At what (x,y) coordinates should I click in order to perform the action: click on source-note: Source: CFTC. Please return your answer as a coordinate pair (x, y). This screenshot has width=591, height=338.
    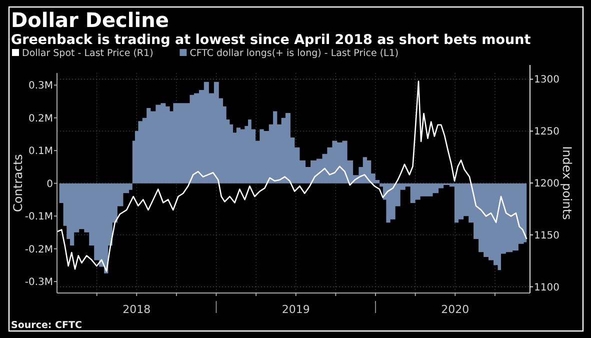
    Looking at the image, I should click on (46, 325).